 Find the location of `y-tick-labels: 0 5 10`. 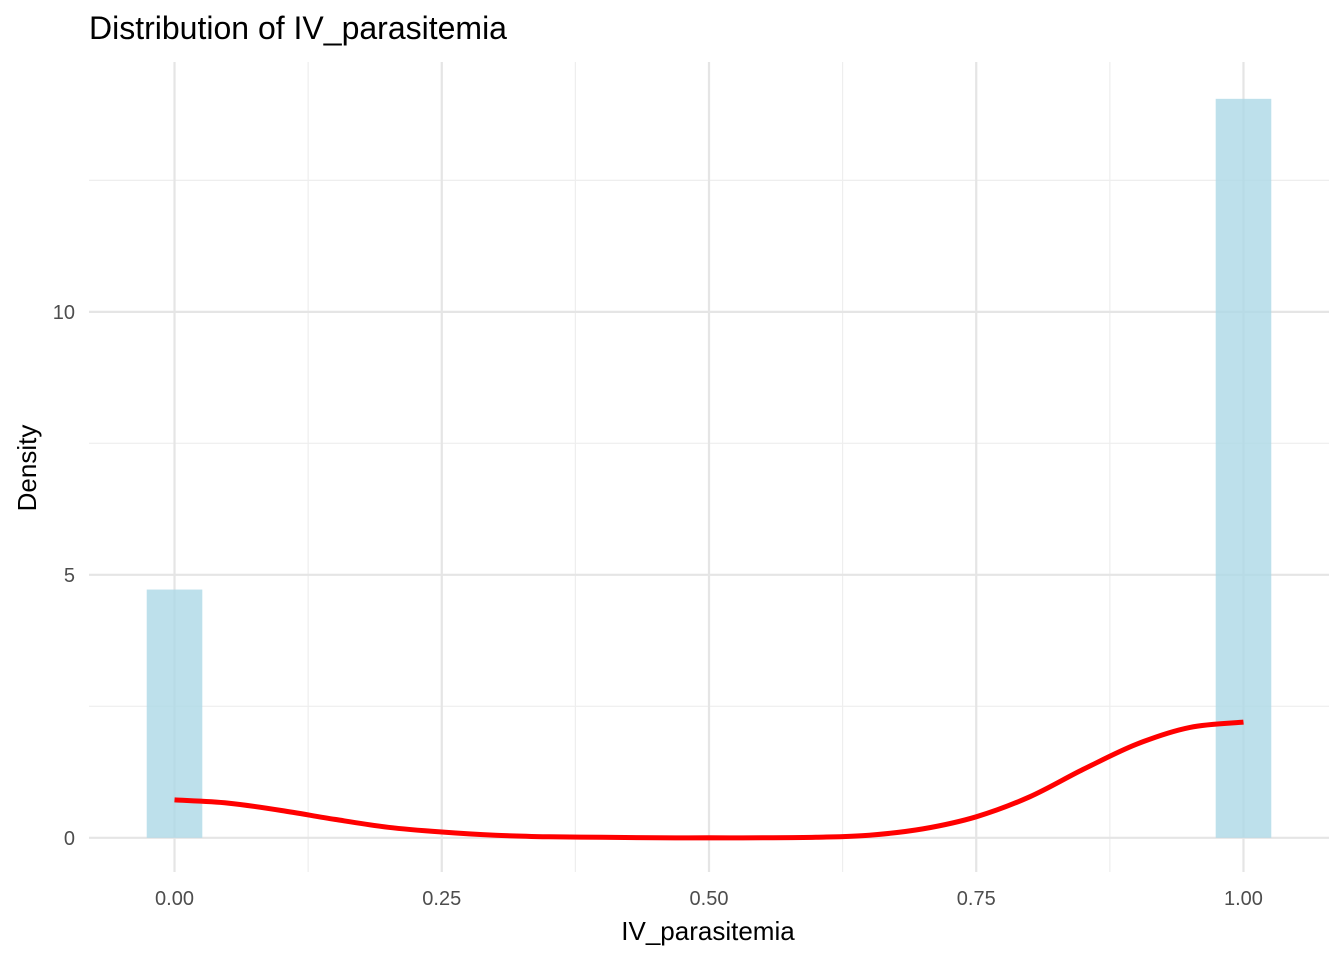

y-tick-labels: 0 5 10 is located at coordinates (64, 576).